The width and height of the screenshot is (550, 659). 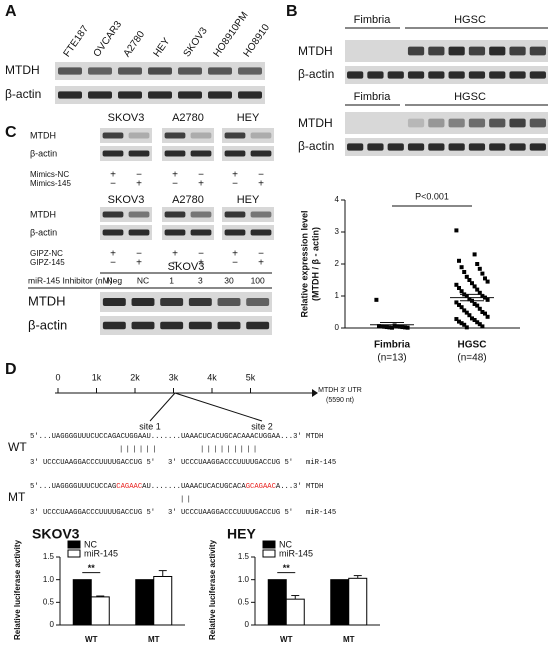 What do you see at coordinates (100, 611) in the screenshot?
I see `bar` at bounding box center [100, 611].